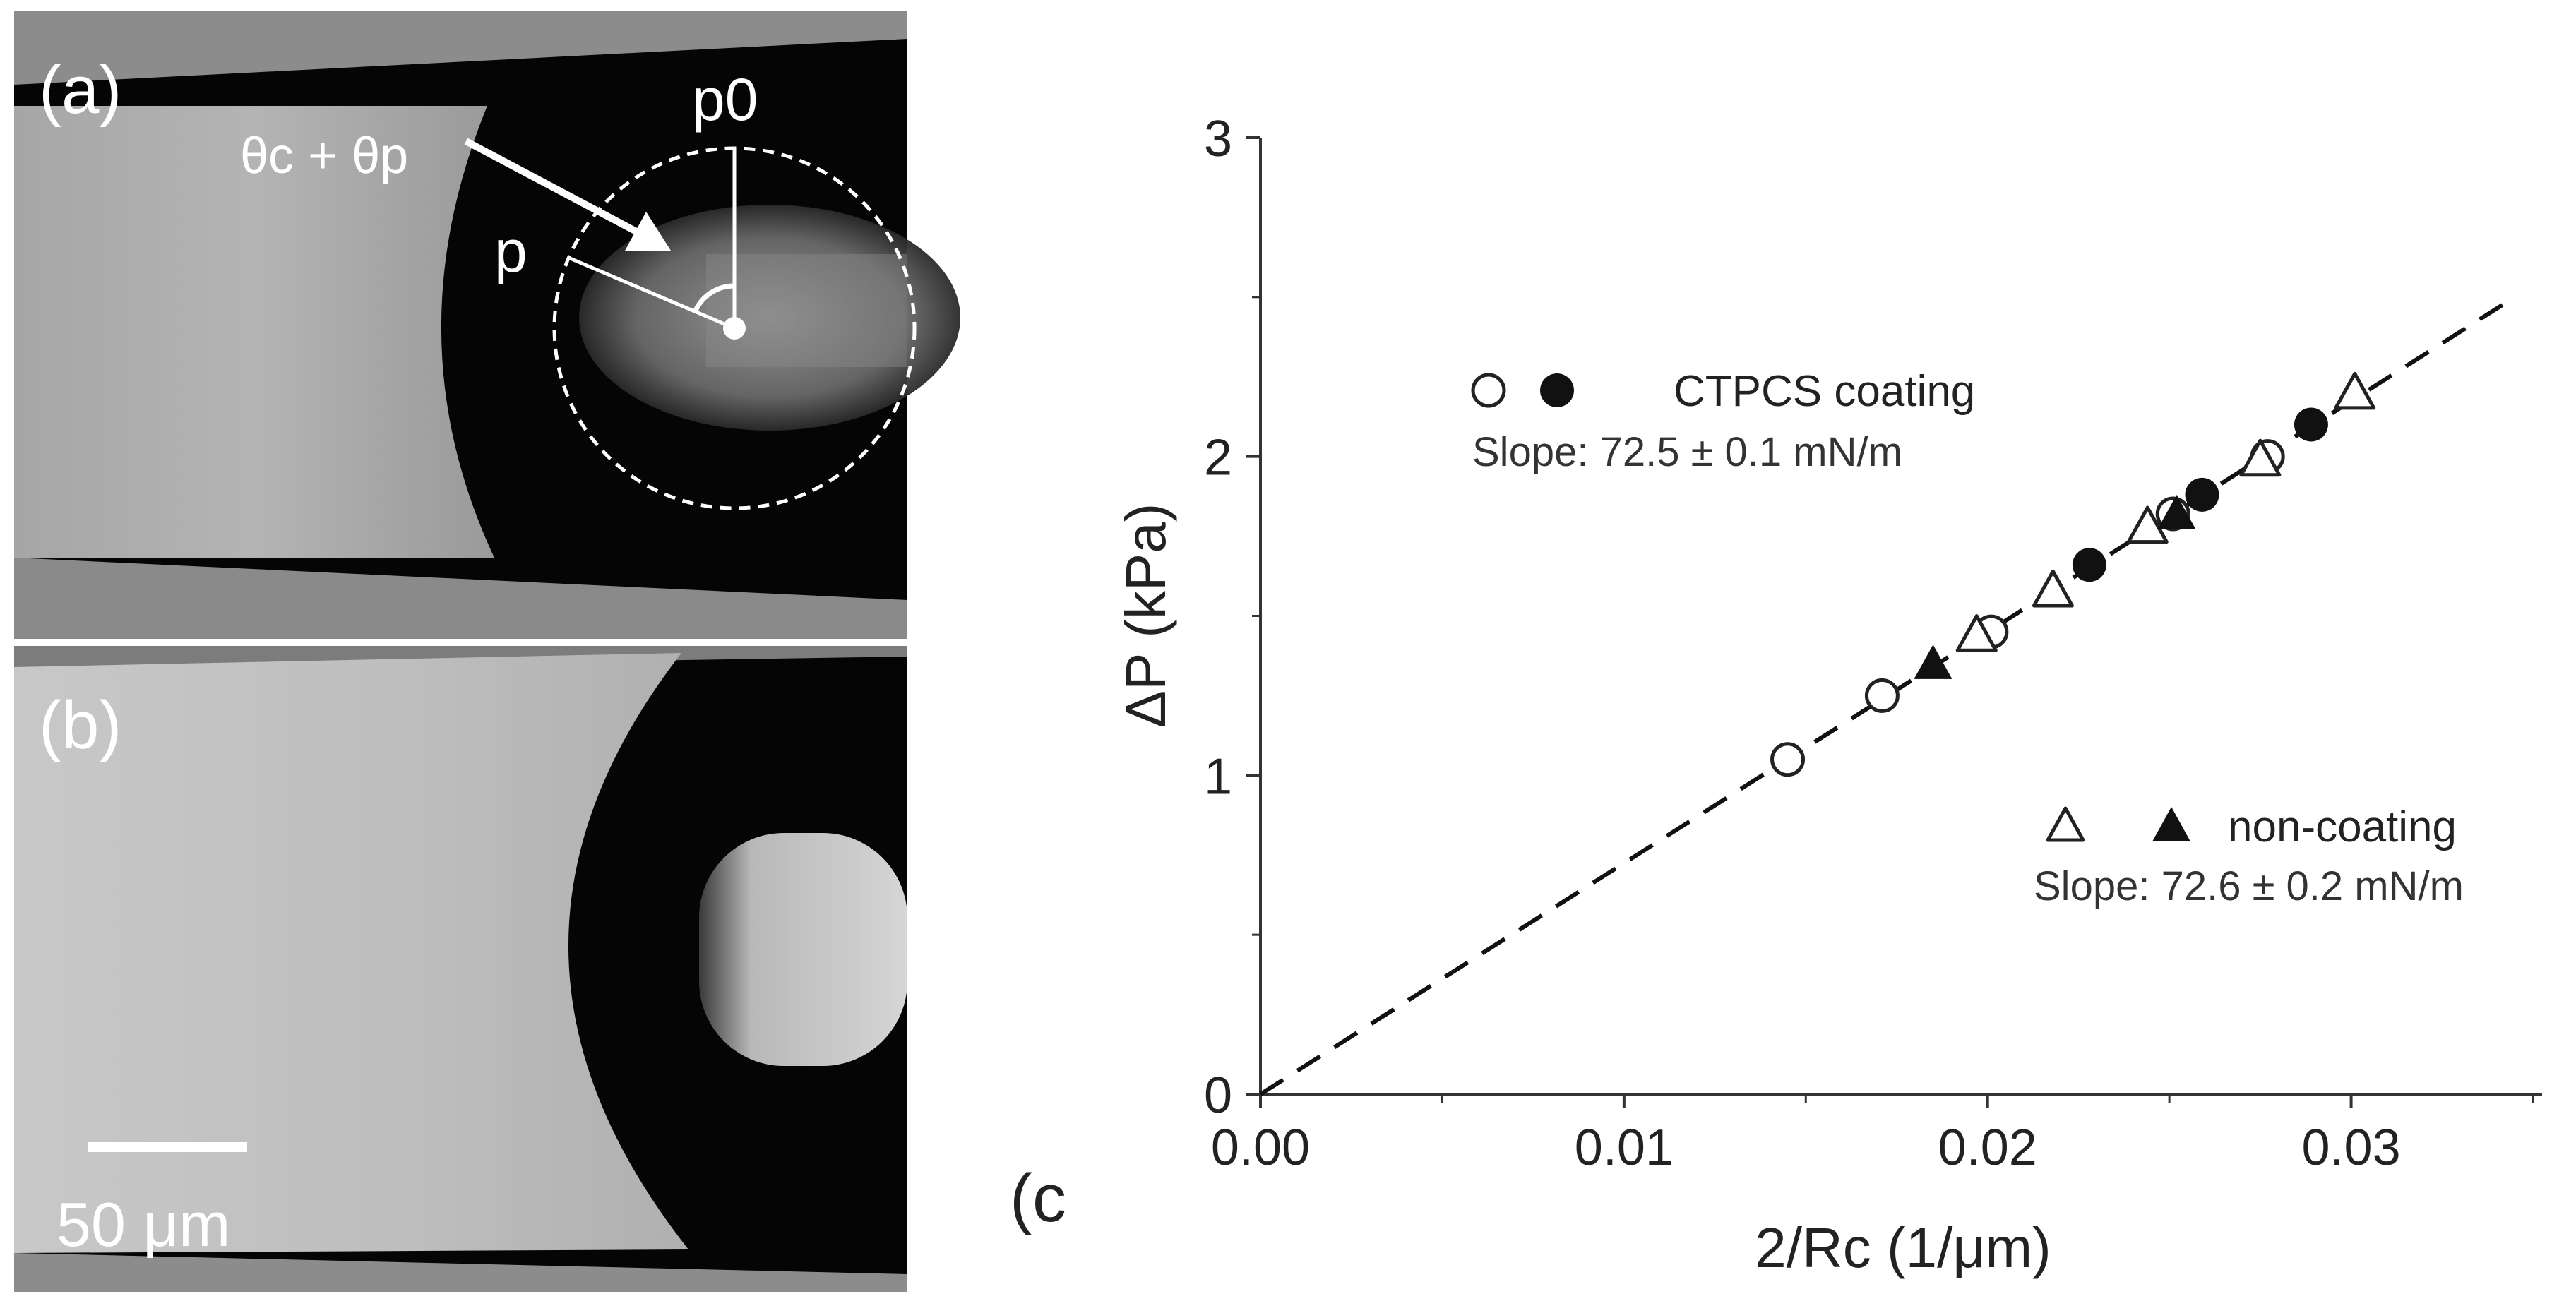 This screenshot has height=1301, width=2576. What do you see at coordinates (1232, 617) in the screenshot?
I see `y-axis-ticks: 0 1 2 3` at bounding box center [1232, 617].